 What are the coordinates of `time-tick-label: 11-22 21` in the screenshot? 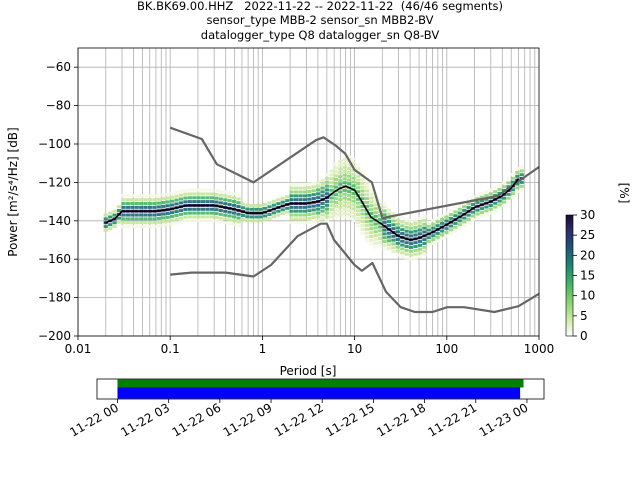 It's located at (453, 419).